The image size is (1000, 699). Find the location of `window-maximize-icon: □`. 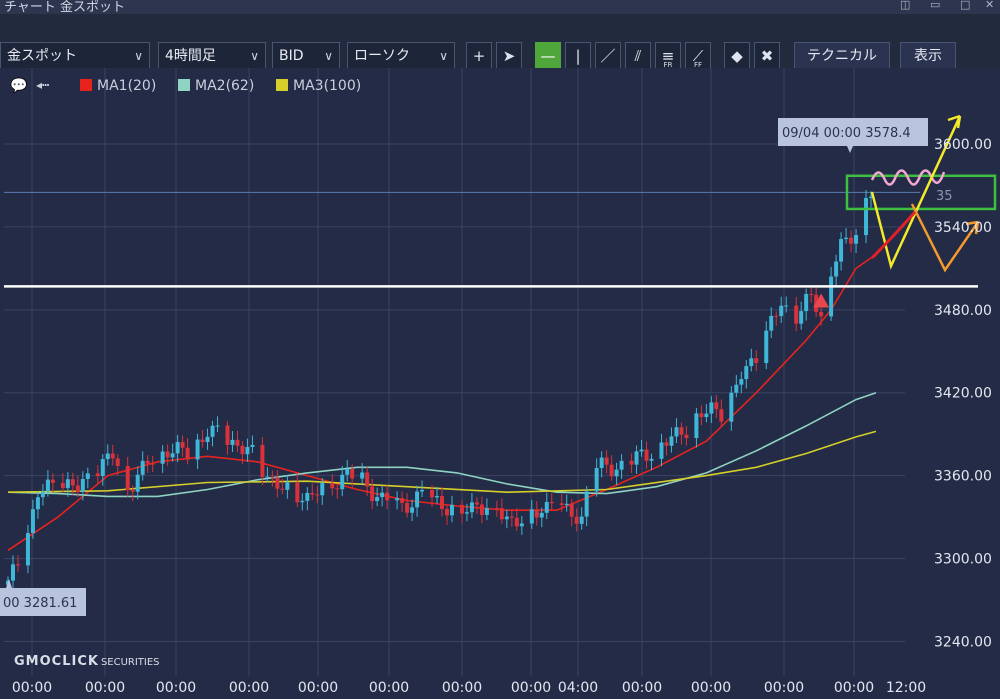

window-maximize-icon: □ is located at coordinates (965, 5).